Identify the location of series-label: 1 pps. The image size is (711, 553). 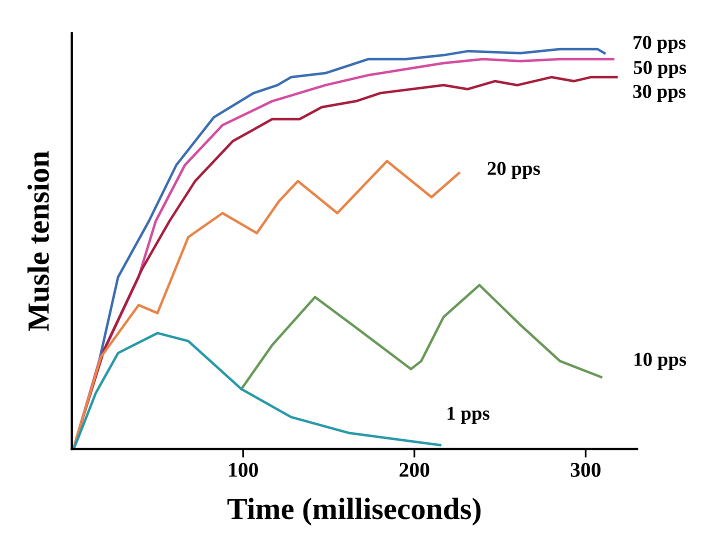
(469, 415).